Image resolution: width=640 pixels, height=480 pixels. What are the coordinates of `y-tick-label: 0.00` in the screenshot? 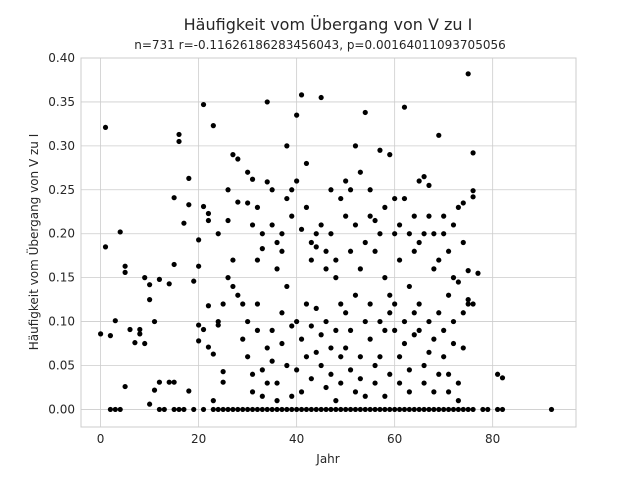 It's located at (61, 409).